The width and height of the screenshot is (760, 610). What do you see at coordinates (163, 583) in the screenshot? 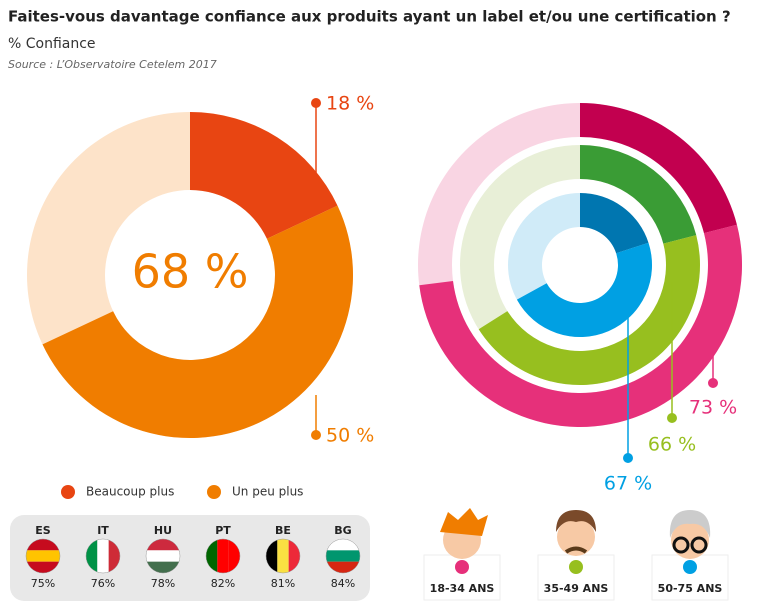
I see `country-value: 78%` at bounding box center [163, 583].